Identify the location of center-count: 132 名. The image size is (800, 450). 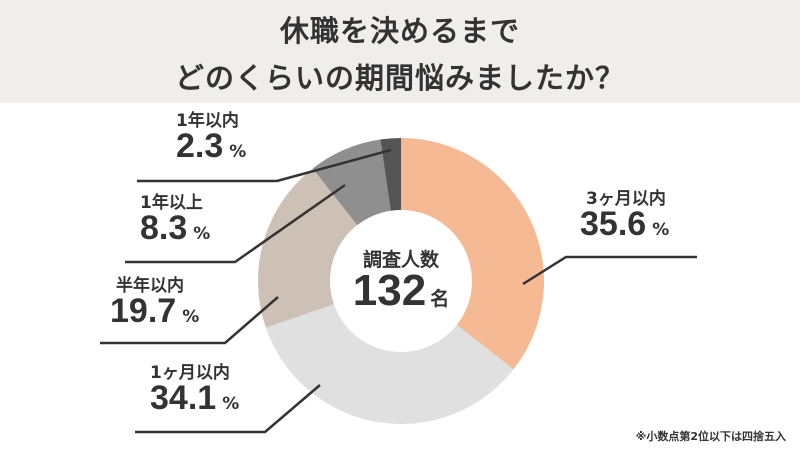
(401, 291).